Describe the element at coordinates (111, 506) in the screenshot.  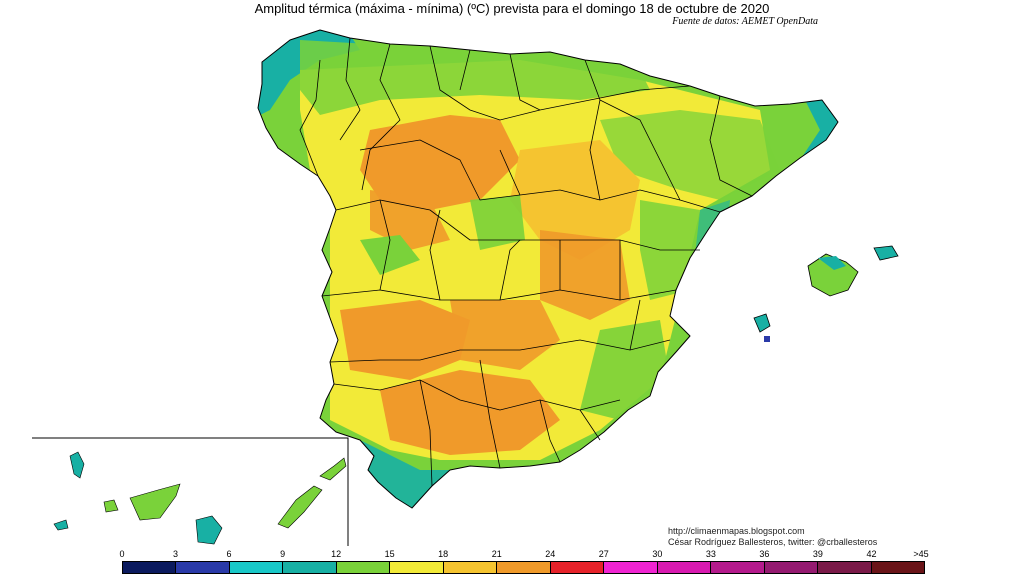
I see `island-la-gomera` at that location.